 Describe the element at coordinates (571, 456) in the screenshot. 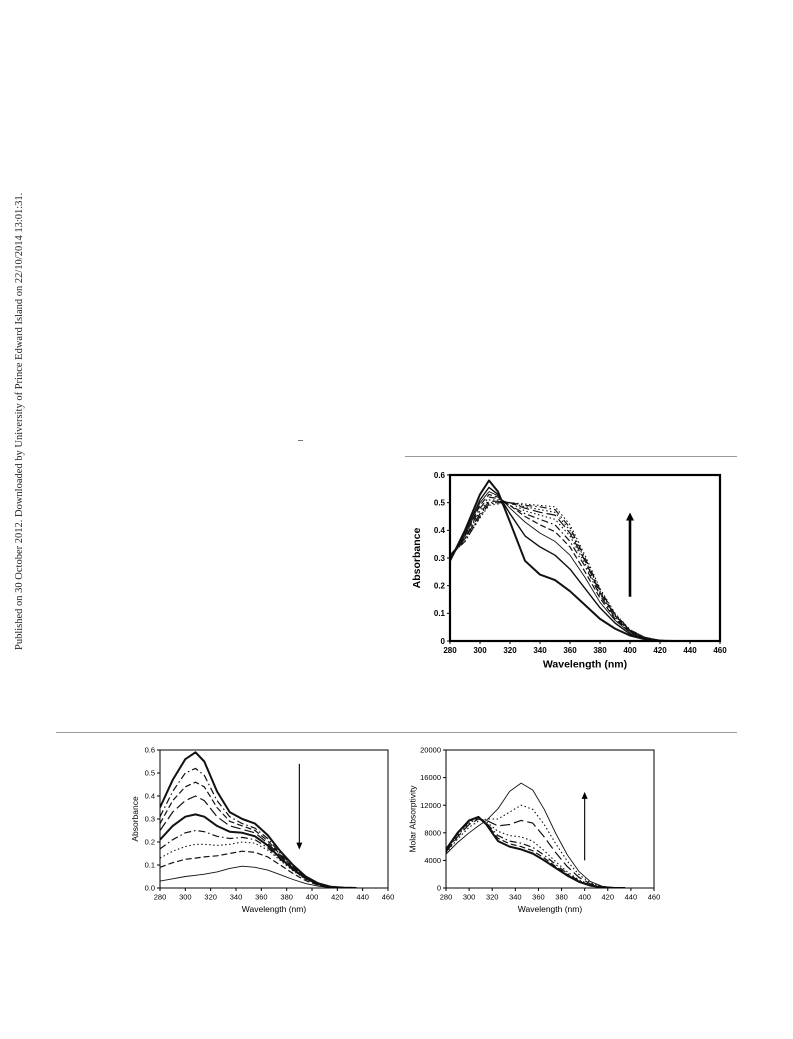

I see `figure-divider-top` at that location.